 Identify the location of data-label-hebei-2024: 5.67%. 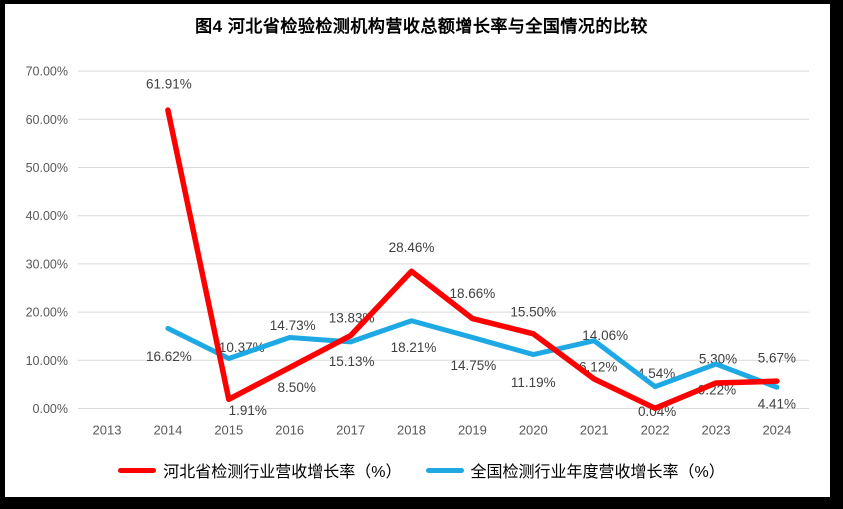
(777, 358).